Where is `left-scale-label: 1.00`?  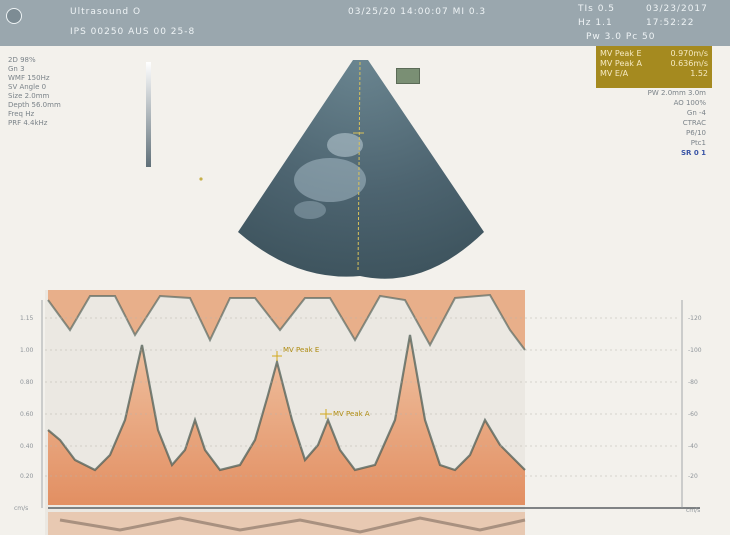
left-scale-label: 1.00 is located at coordinates (27, 350).